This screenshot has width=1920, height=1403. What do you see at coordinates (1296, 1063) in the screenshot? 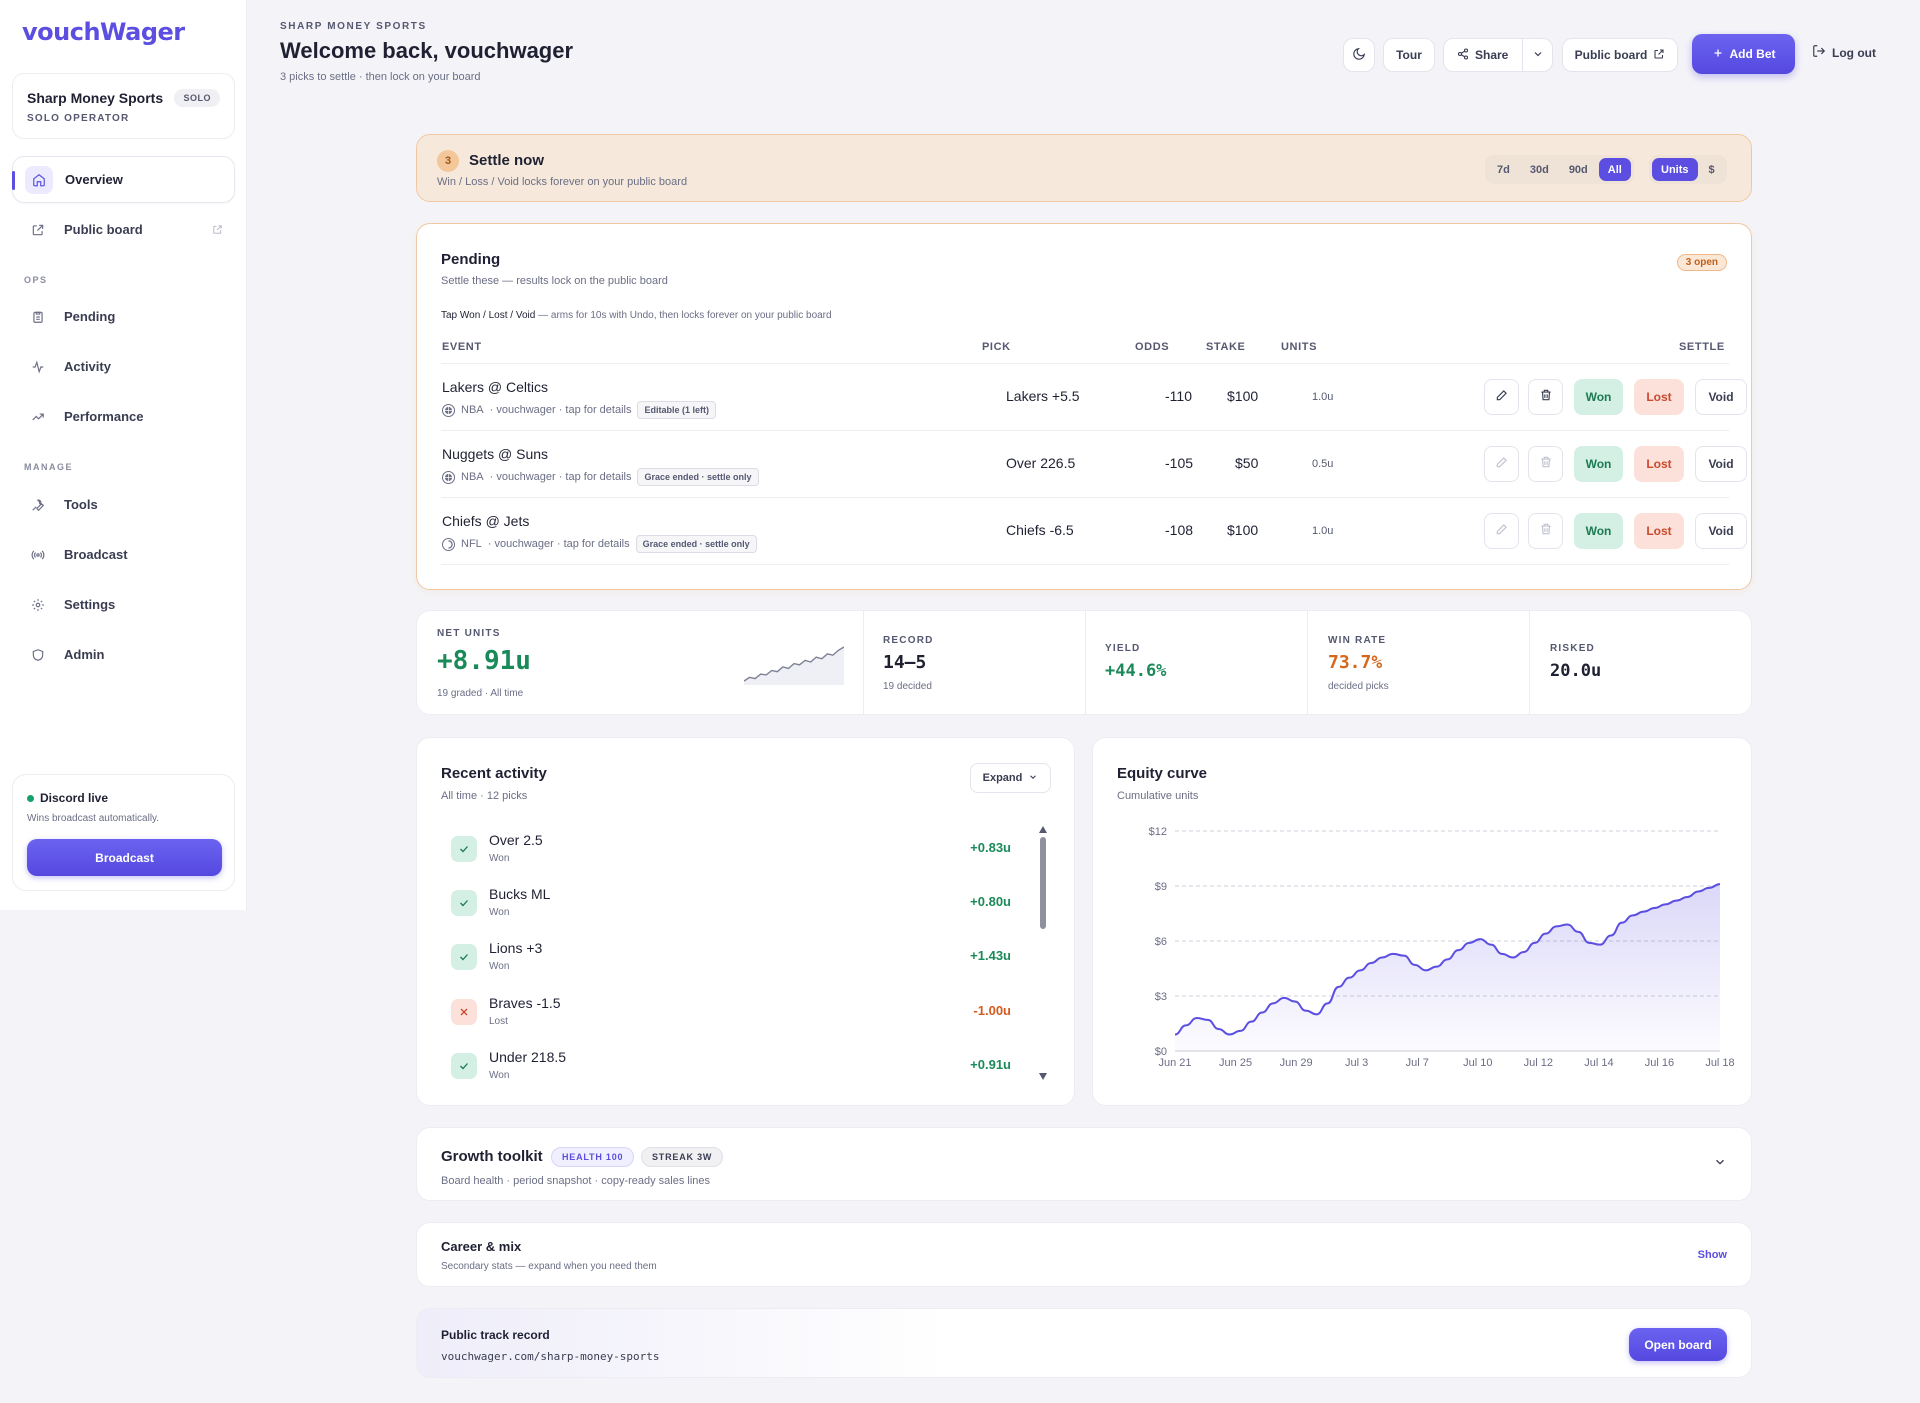
I see `x-tick-label: Jun 29` at bounding box center [1296, 1063].